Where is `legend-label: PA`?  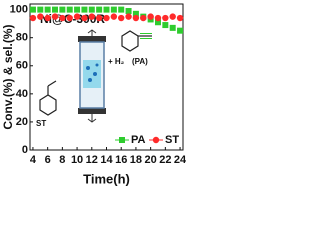 legend-label: PA is located at coordinates (138, 140).